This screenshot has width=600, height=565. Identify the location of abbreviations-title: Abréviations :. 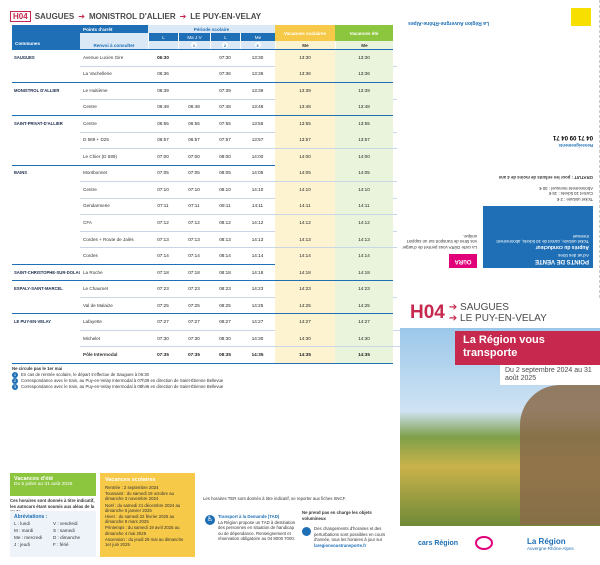
(31, 517).